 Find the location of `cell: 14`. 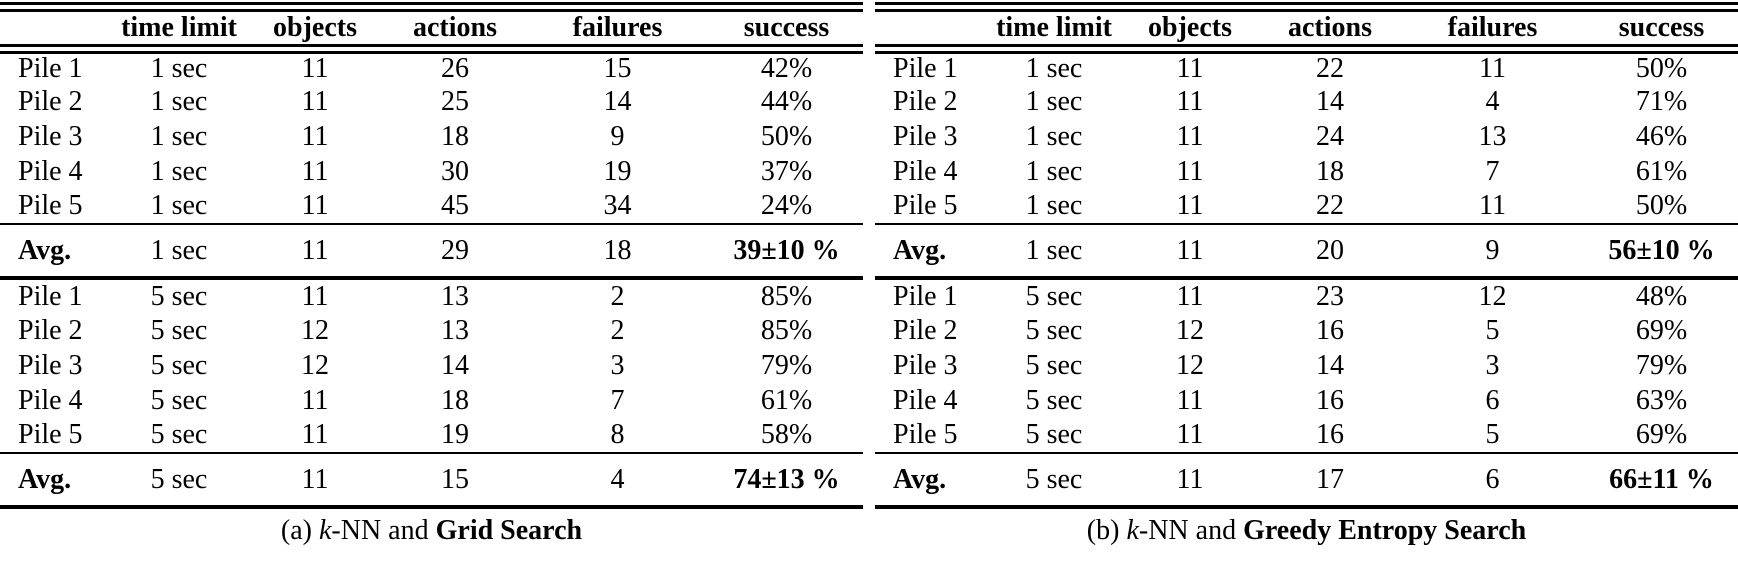

cell: 14 is located at coordinates (455, 365).